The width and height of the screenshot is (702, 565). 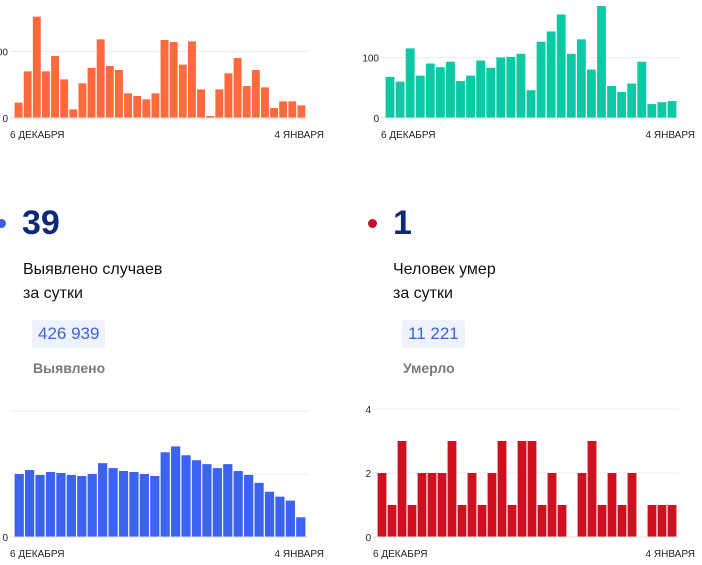 What do you see at coordinates (370, 58) in the screenshot?
I see `y-tick-label: 100` at bounding box center [370, 58].